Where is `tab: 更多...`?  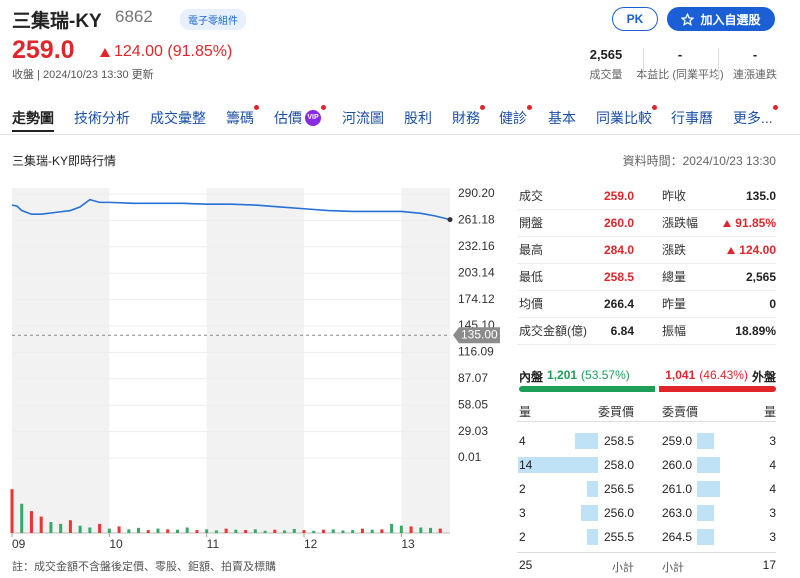
tab: 更多... is located at coordinates (755, 116).